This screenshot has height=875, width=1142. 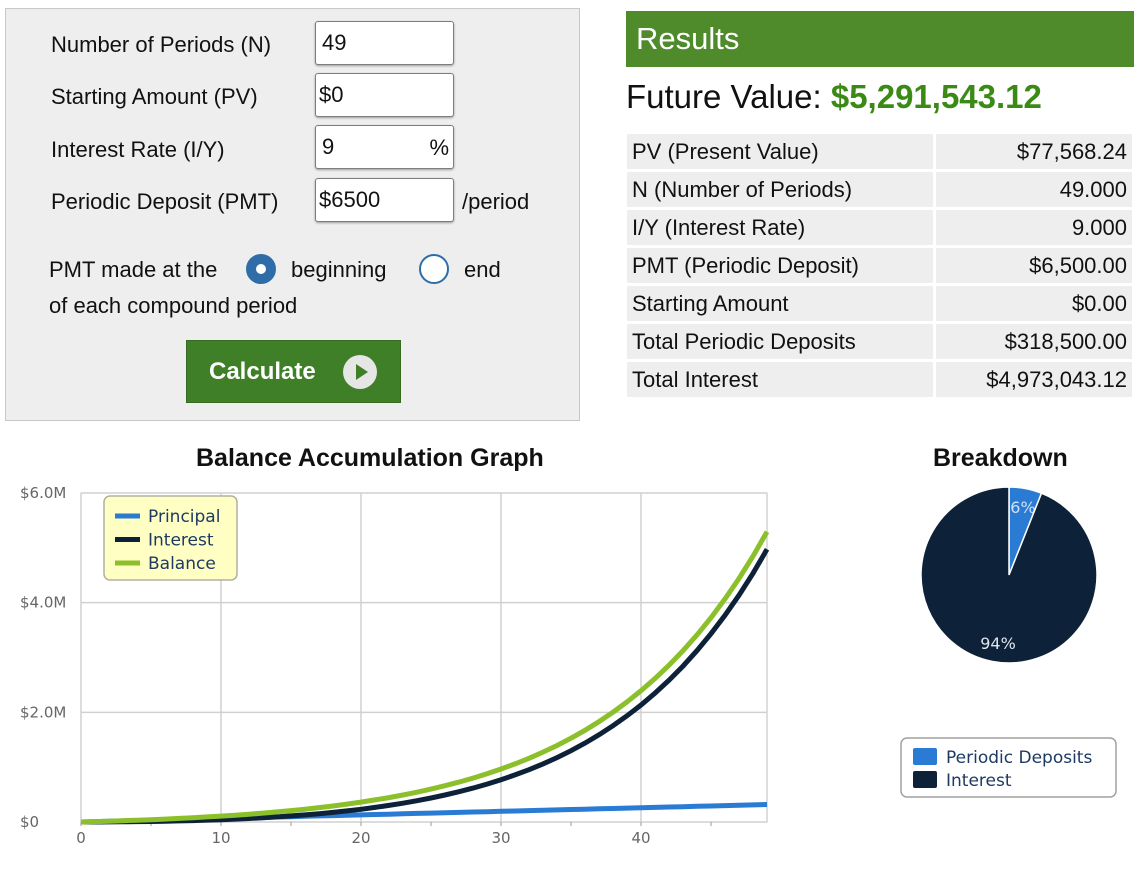 I want to click on legend-label: Principal, so click(x=184, y=517).